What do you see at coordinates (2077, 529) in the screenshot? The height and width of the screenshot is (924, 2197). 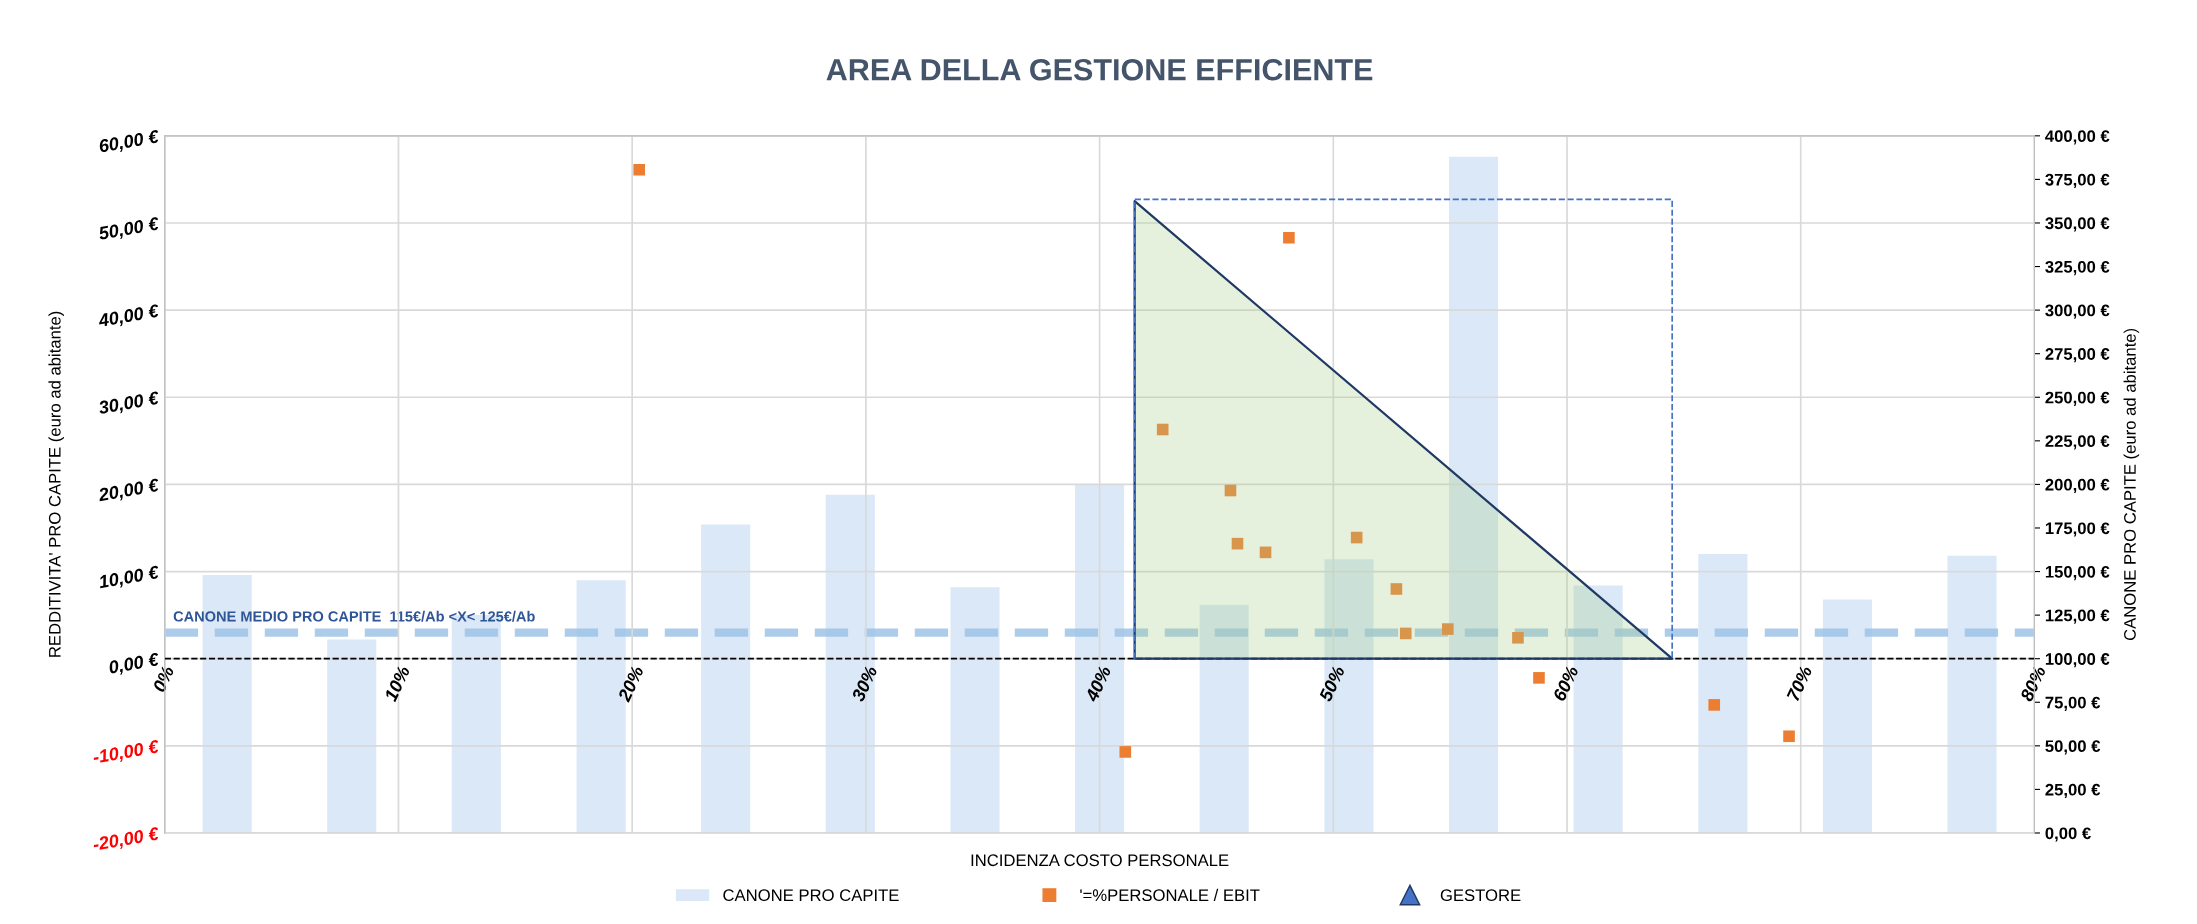 I see `y2-tick-label: 175,00 €` at bounding box center [2077, 529].